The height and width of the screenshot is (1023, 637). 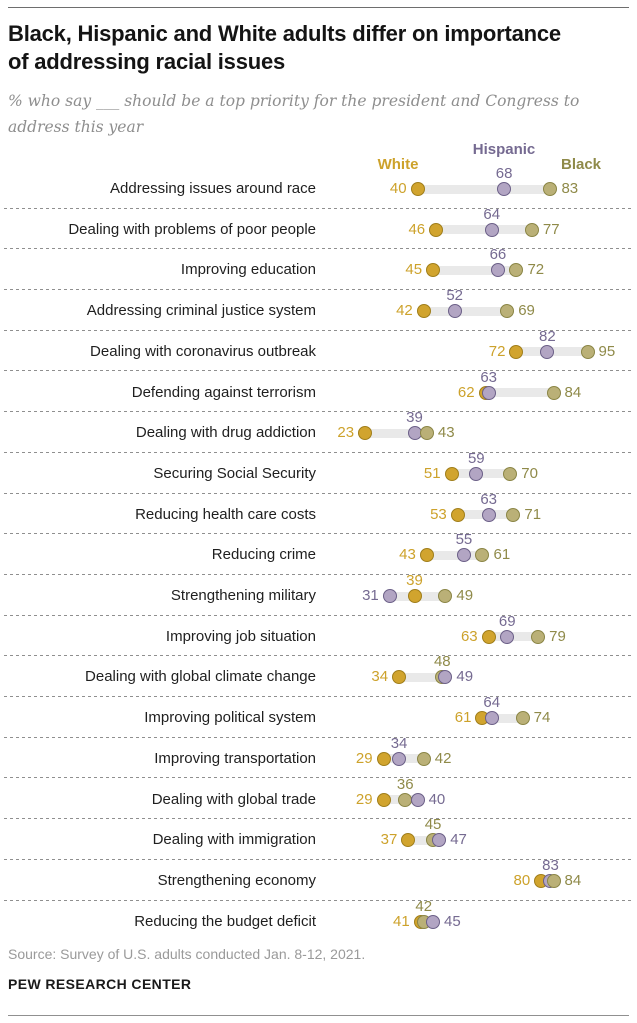 What do you see at coordinates (223, 392) in the screenshot?
I see `category-label: Defending against terrorism` at bounding box center [223, 392].